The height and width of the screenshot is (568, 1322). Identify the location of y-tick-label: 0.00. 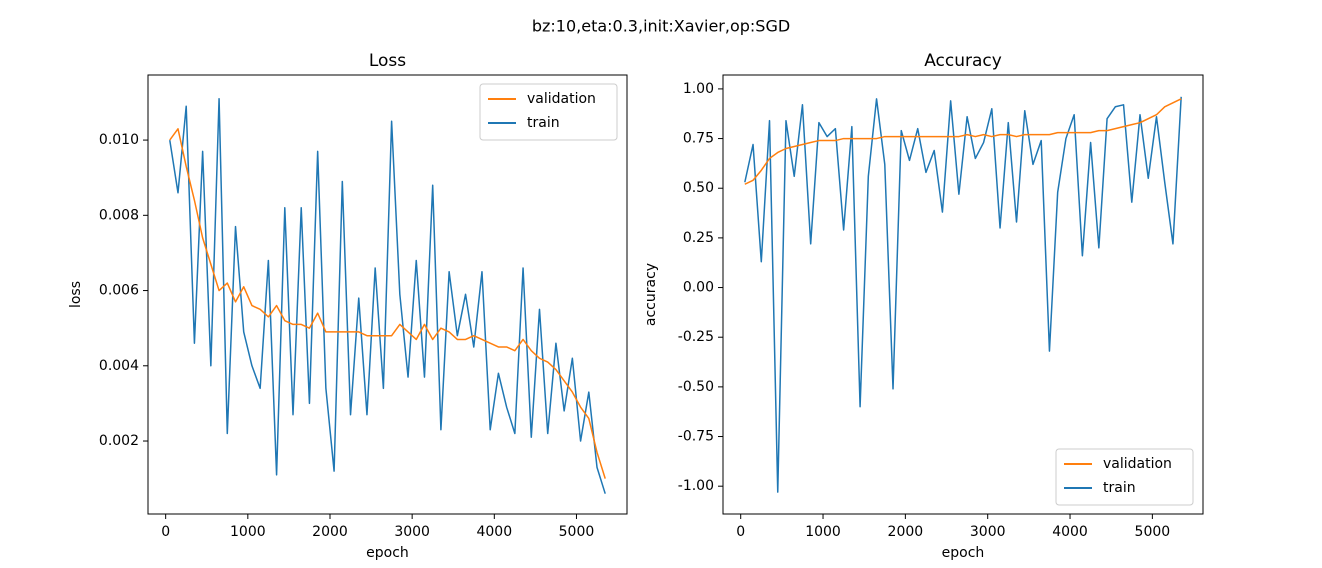
(698, 288).